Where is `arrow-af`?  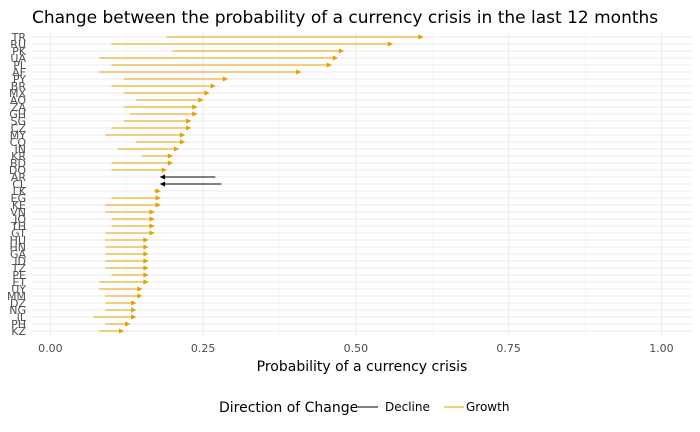 arrow-af is located at coordinates (200, 72).